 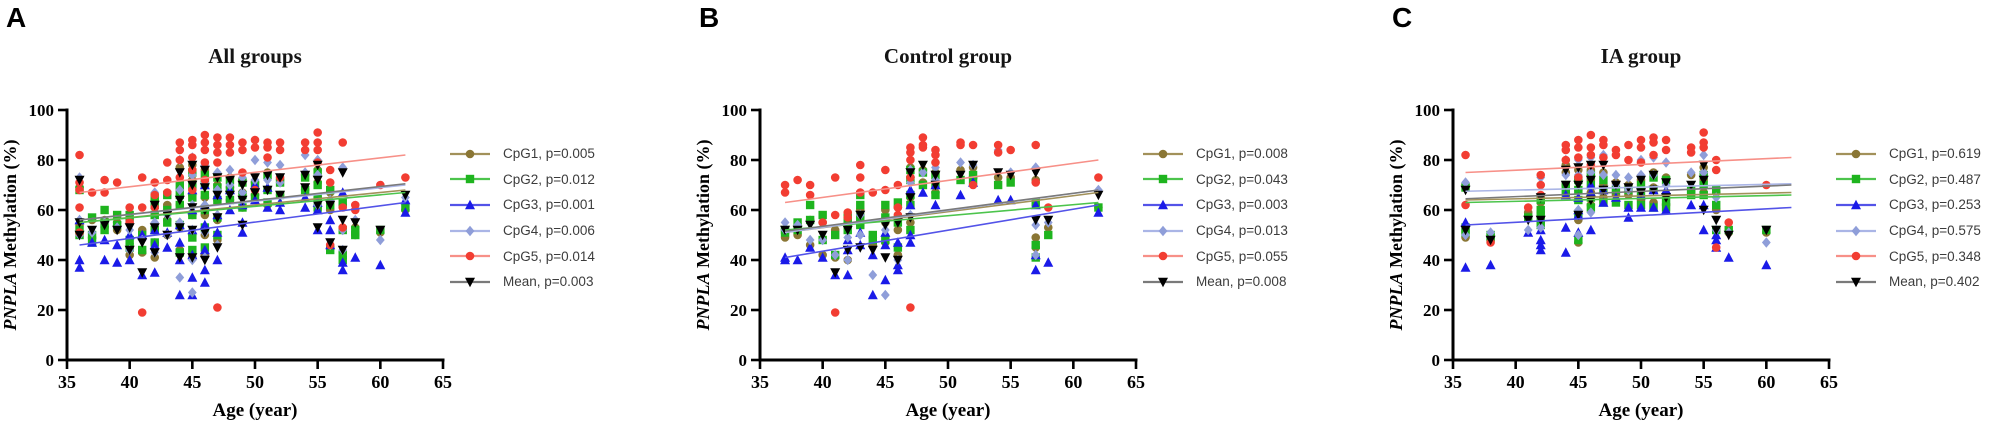 What do you see at coordinates (522, 231) in the screenshot?
I see `legend-item-cpg4: CpG4, p=0.006` at bounding box center [522, 231].